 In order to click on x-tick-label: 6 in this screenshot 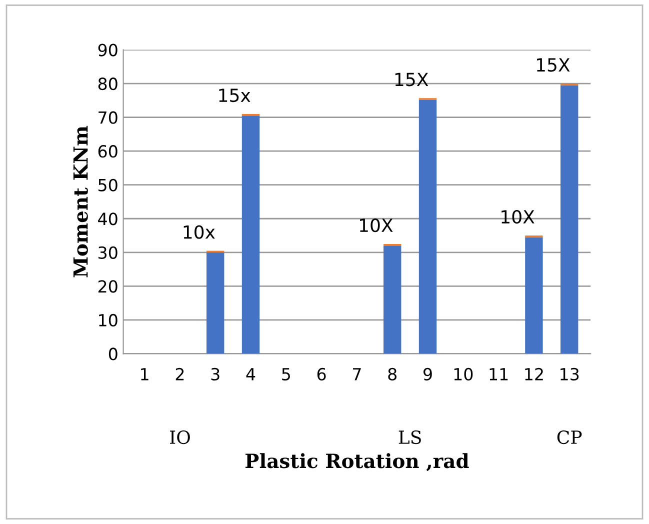, I will do `click(321, 374)`.